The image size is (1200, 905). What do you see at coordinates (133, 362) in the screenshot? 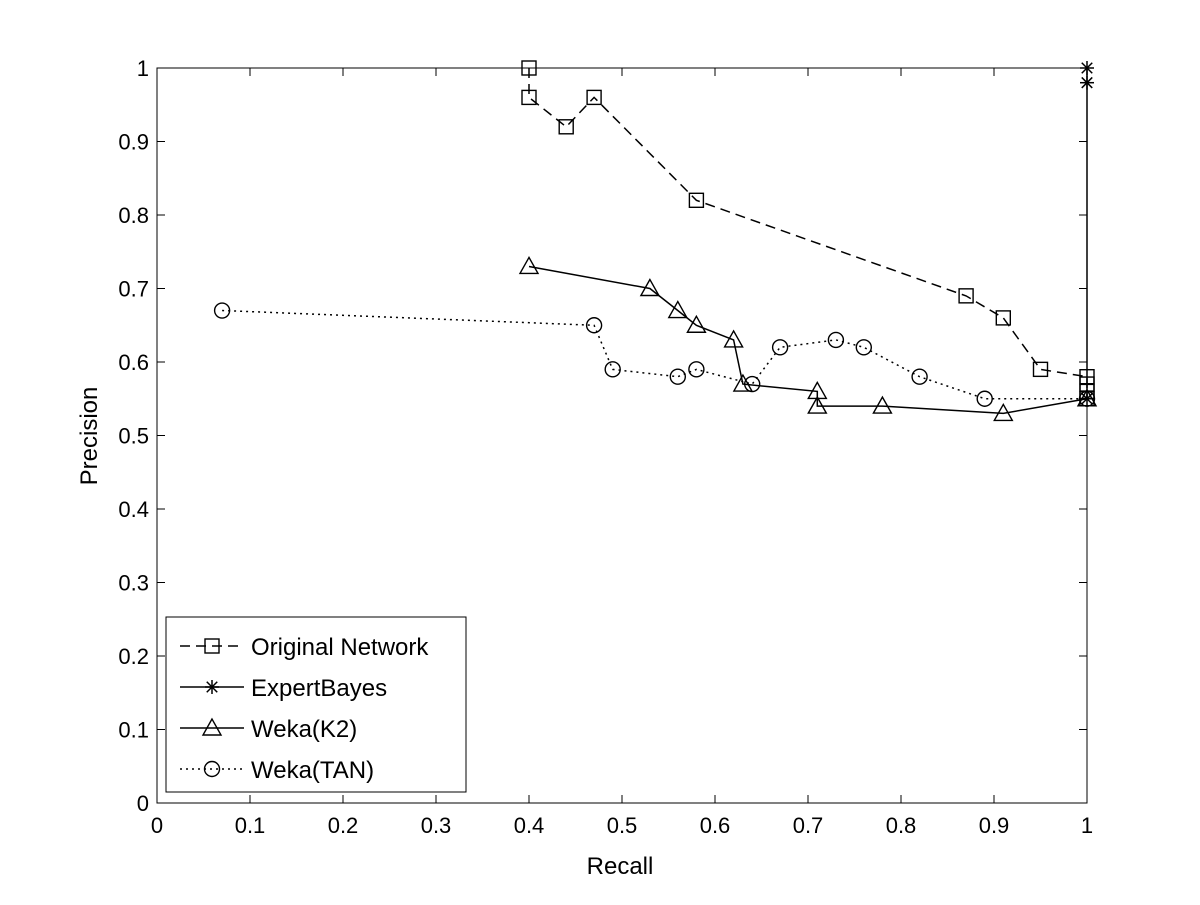
I see `y-tick-label: 0.6` at bounding box center [133, 362].